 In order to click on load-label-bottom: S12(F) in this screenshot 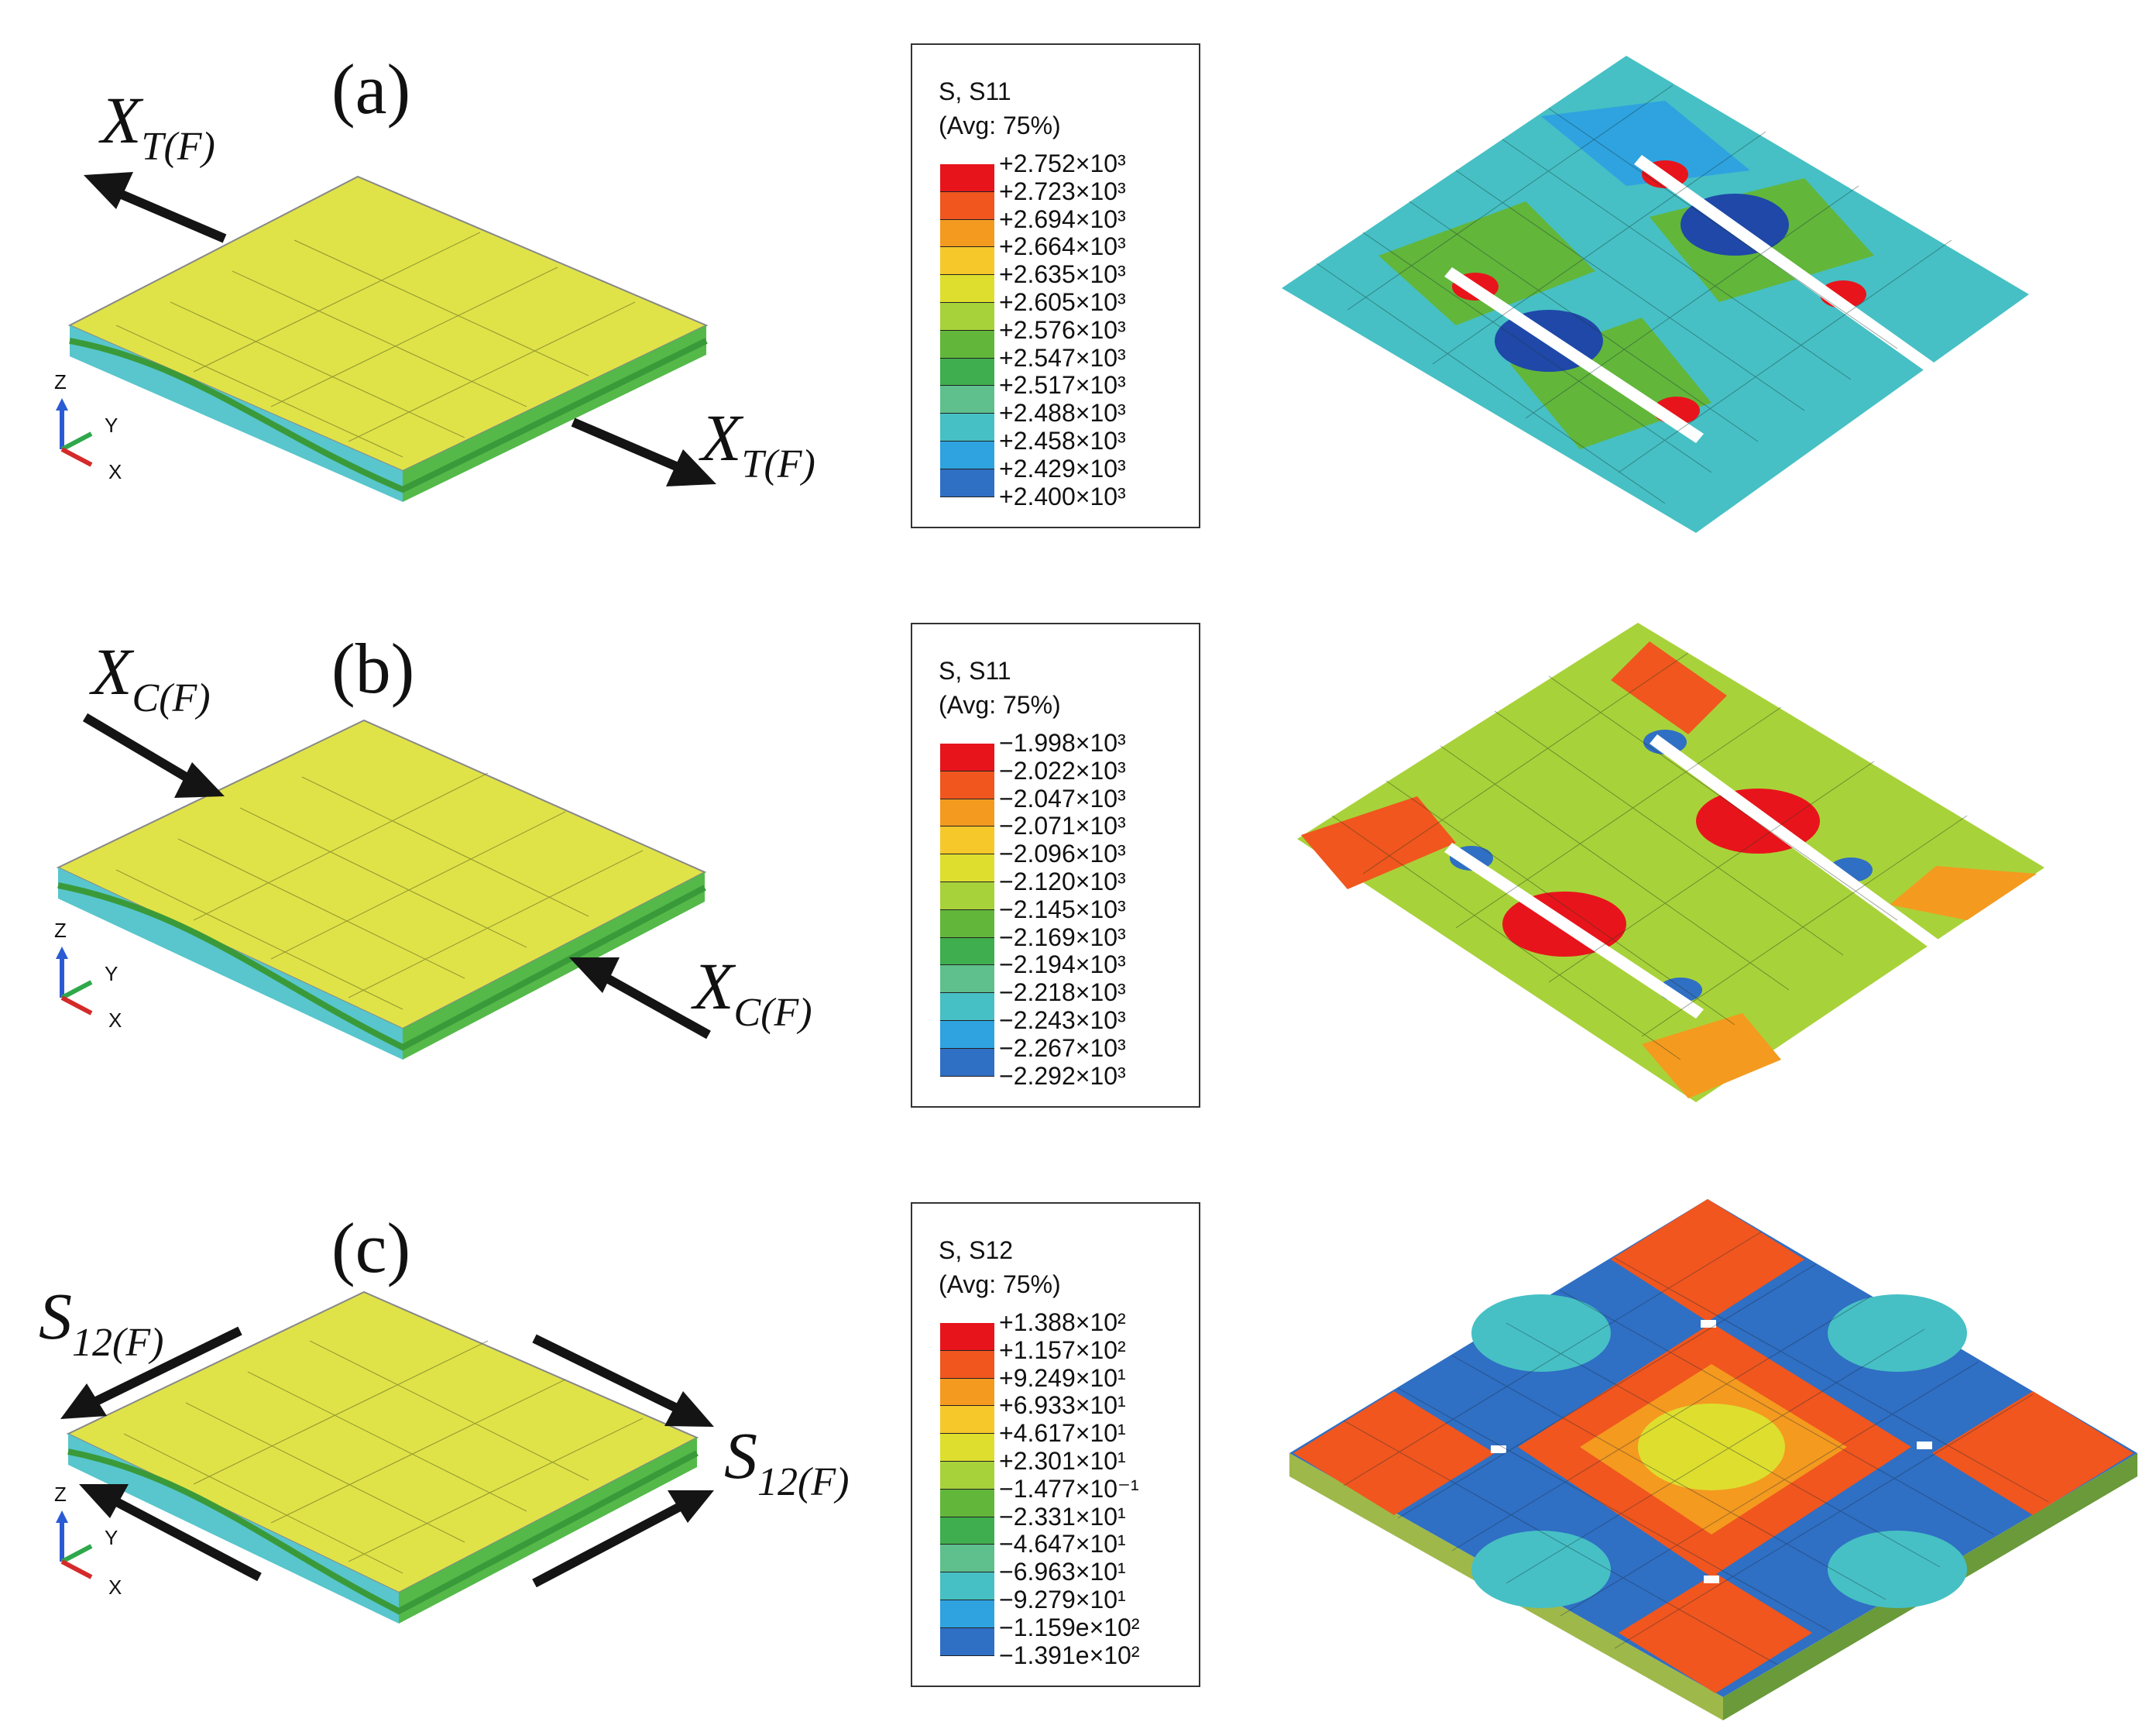, I will do `click(787, 1461)`.